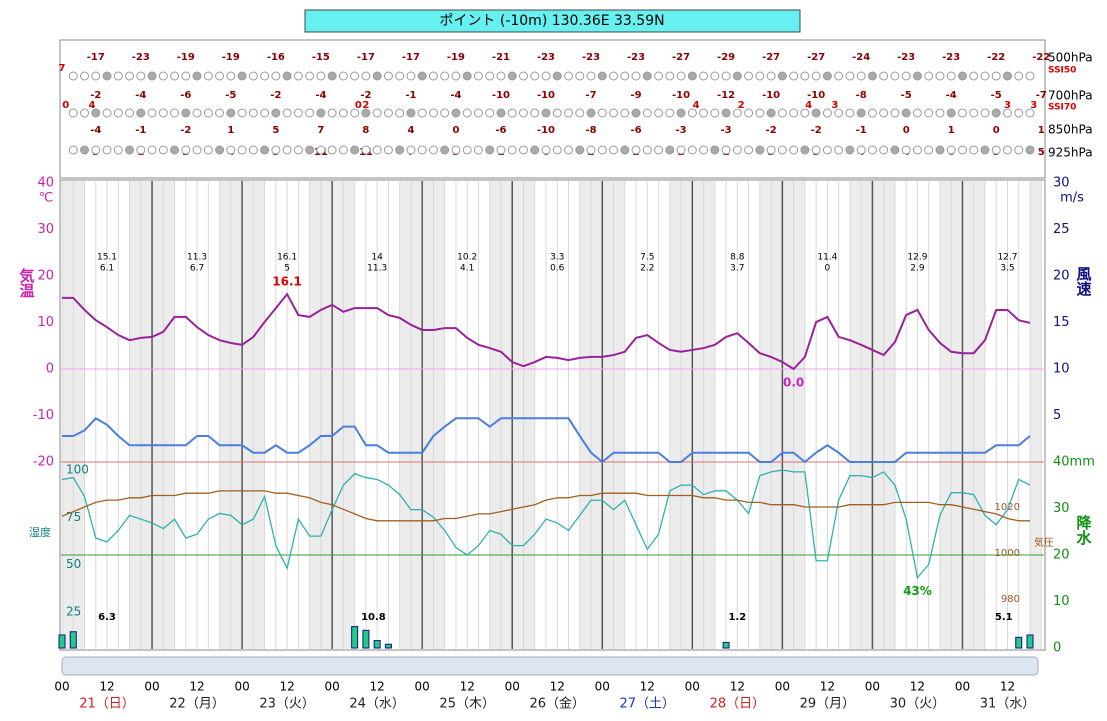 Image resolution: width=1107 pixels, height=721 pixels. Describe the element at coordinates (552, 21) in the screenshot. I see `title-box` at that location.